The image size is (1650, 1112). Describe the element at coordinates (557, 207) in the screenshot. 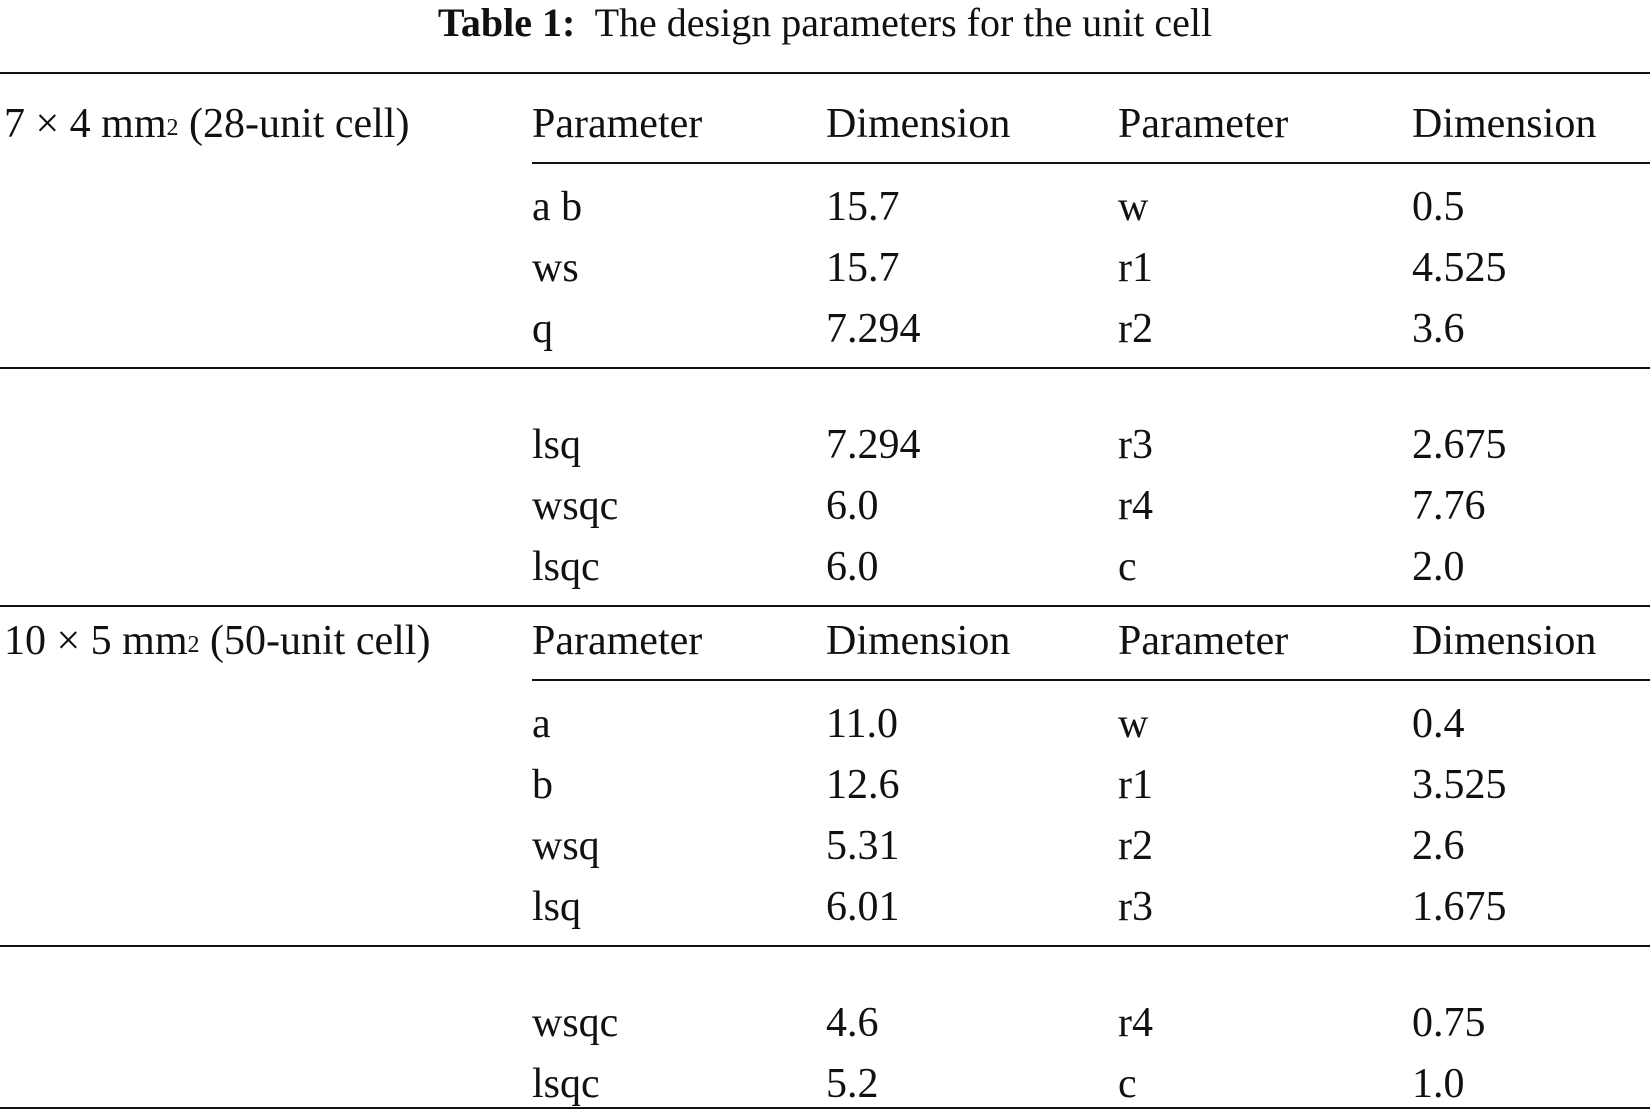

I see `parameter-name-cell: a b` at that location.